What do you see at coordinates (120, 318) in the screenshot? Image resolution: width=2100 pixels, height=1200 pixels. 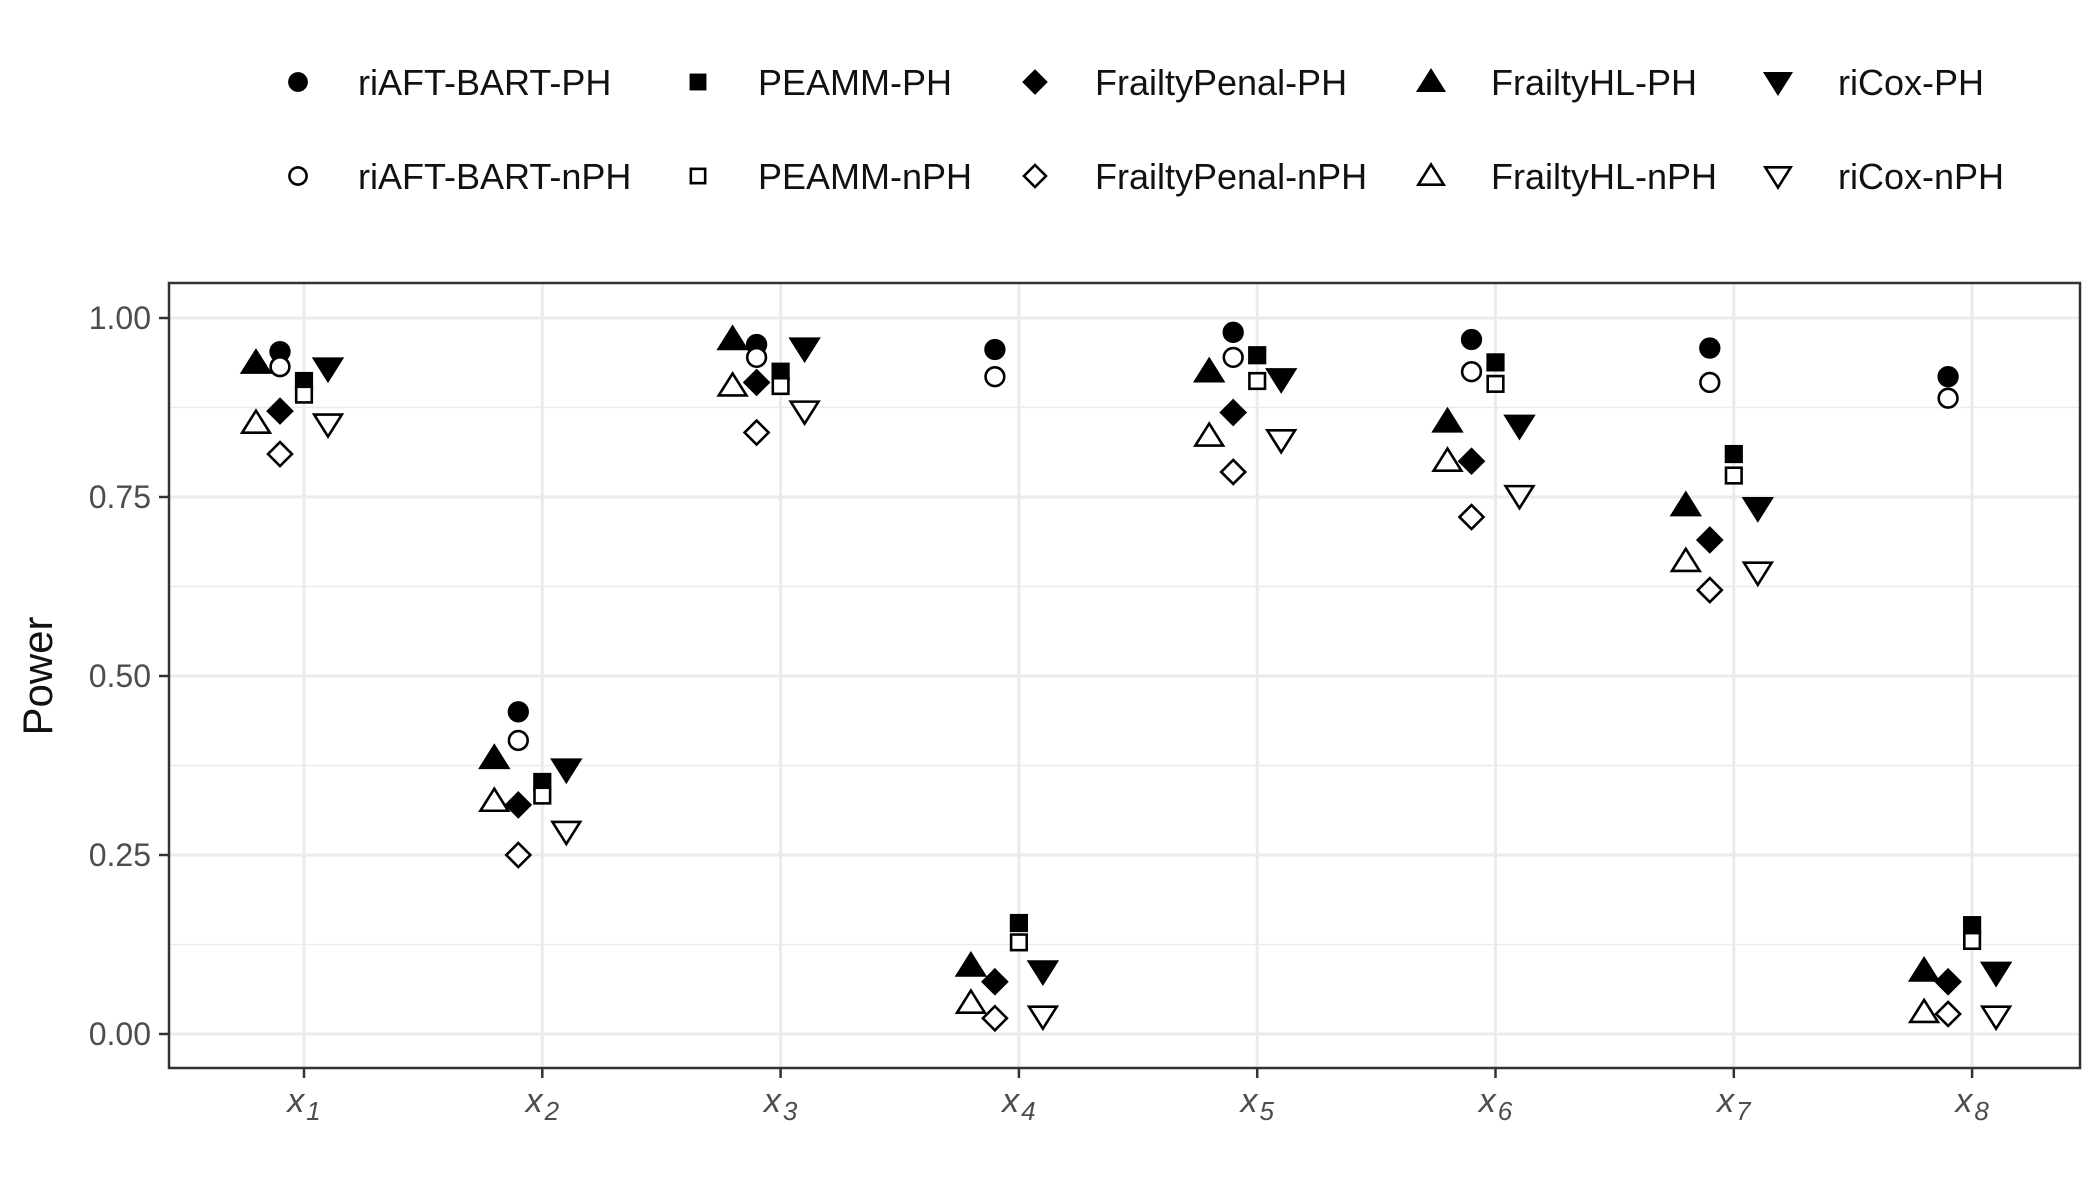 I see `y-tick-label: 1.00` at bounding box center [120, 318].